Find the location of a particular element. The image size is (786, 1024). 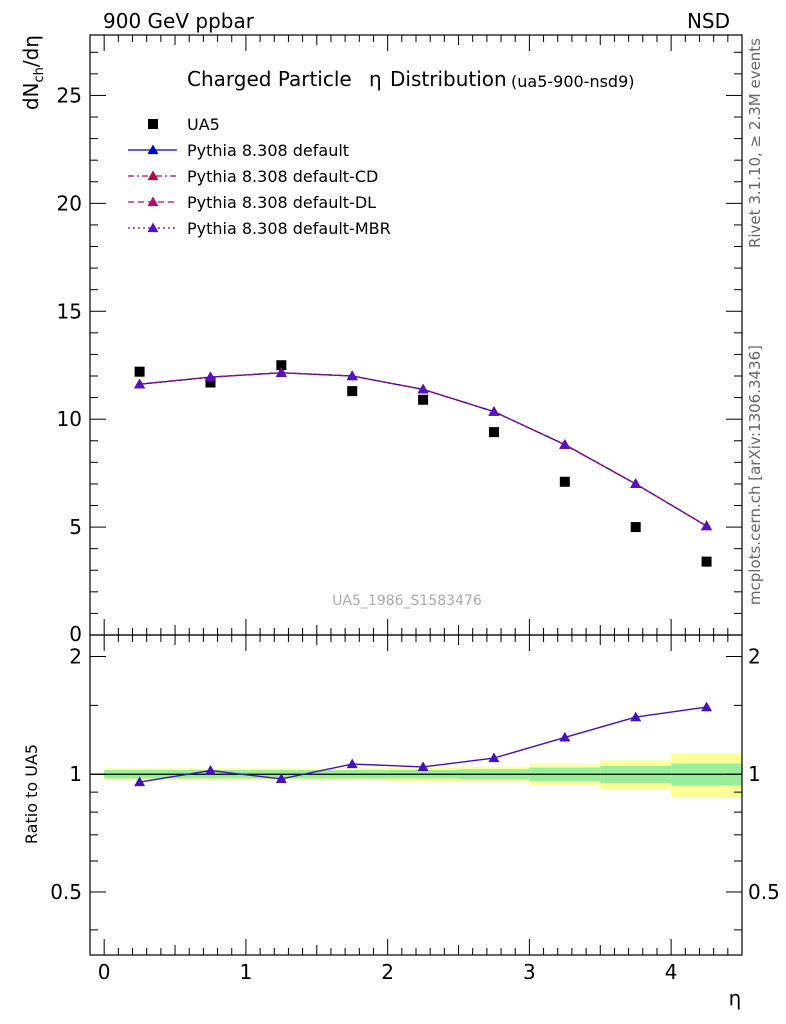

legend-label: Pythia 8.308 default-DL is located at coordinates (281, 202).